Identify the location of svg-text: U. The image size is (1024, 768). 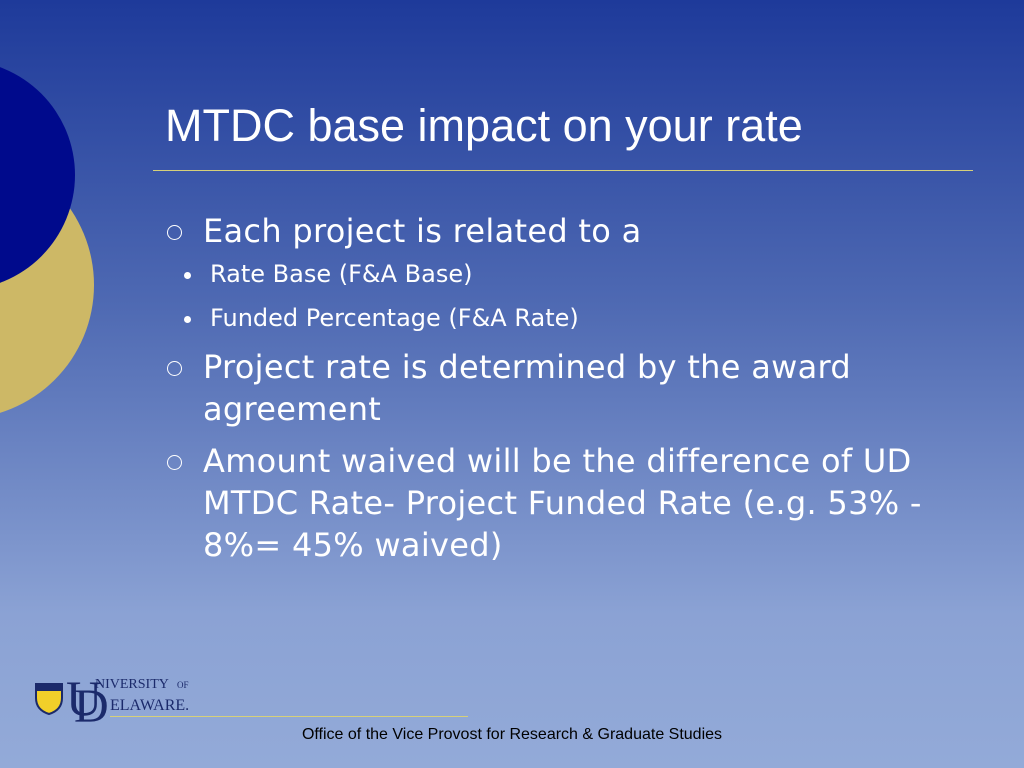
(84, 698).